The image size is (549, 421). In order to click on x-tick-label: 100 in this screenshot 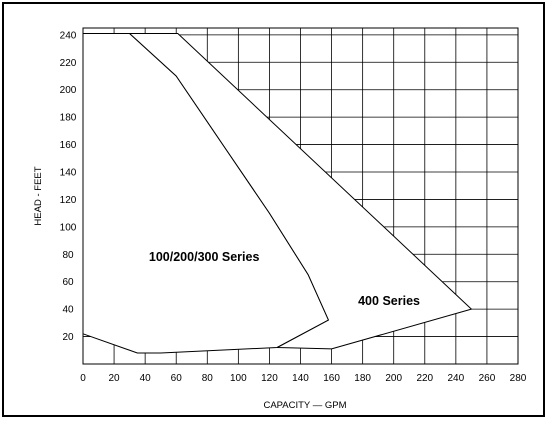, I will do `click(238, 378)`.